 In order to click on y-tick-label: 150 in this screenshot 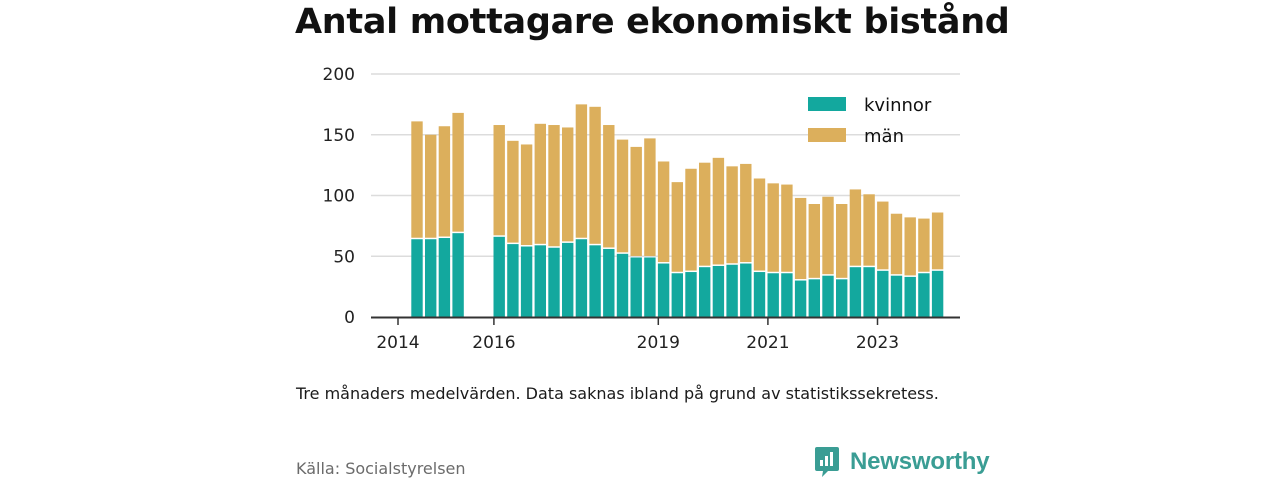, I will do `click(339, 136)`.